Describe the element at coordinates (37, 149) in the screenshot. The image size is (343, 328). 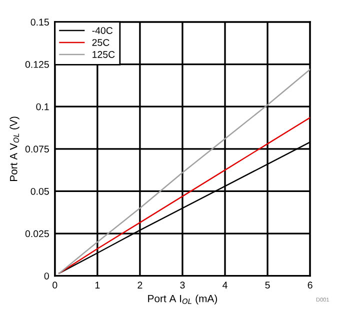
I see `y-tick-label: 0.075` at that location.